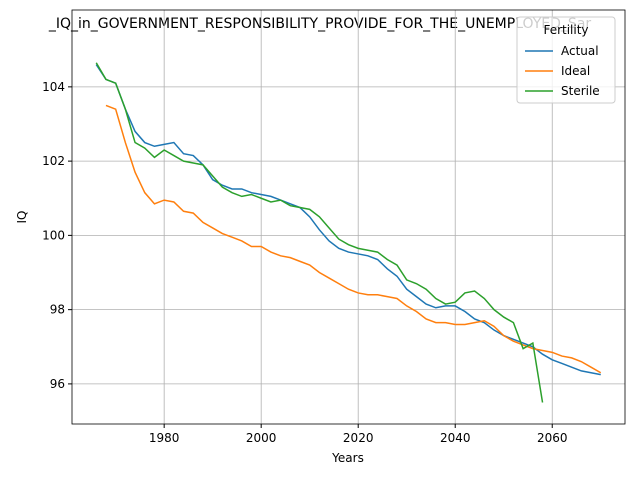 The height and width of the screenshot is (484, 640). Describe the element at coordinates (53, 161) in the screenshot. I see `y-tick-label: 102` at that location.